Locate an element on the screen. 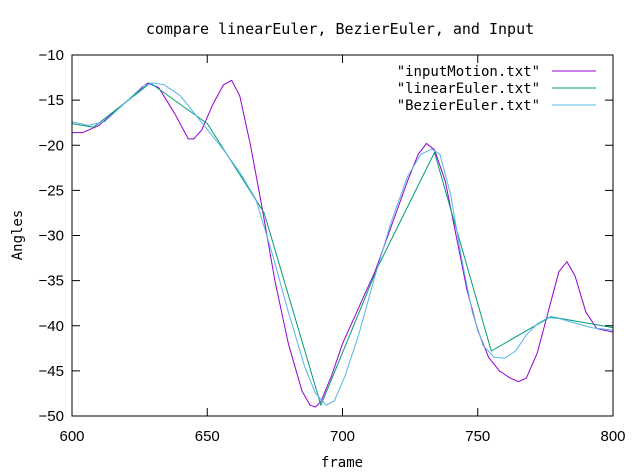  x-tick-label: 800 is located at coordinates (612, 436).